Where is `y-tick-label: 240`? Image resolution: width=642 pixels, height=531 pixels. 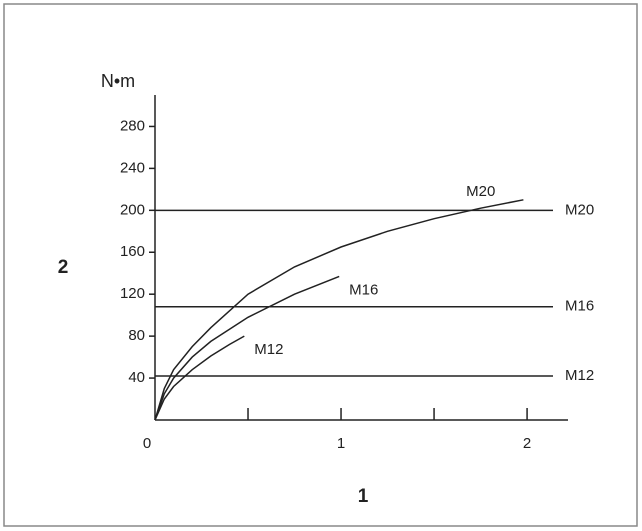 y-tick-label: 240 is located at coordinates (132, 167).